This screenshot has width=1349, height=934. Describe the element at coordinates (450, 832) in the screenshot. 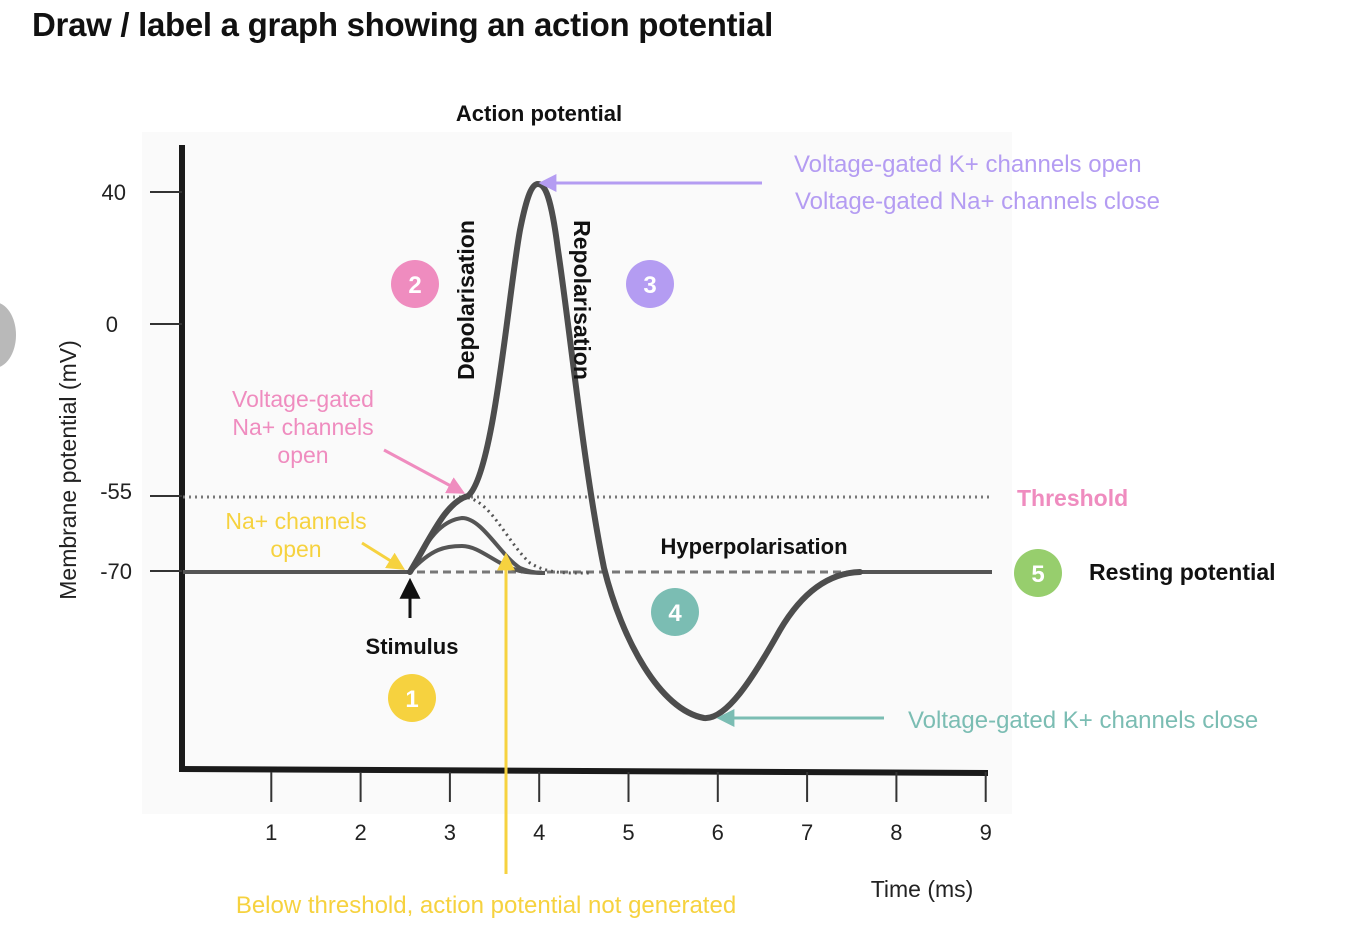

I see `x-tick-label-3: 3` at that location.